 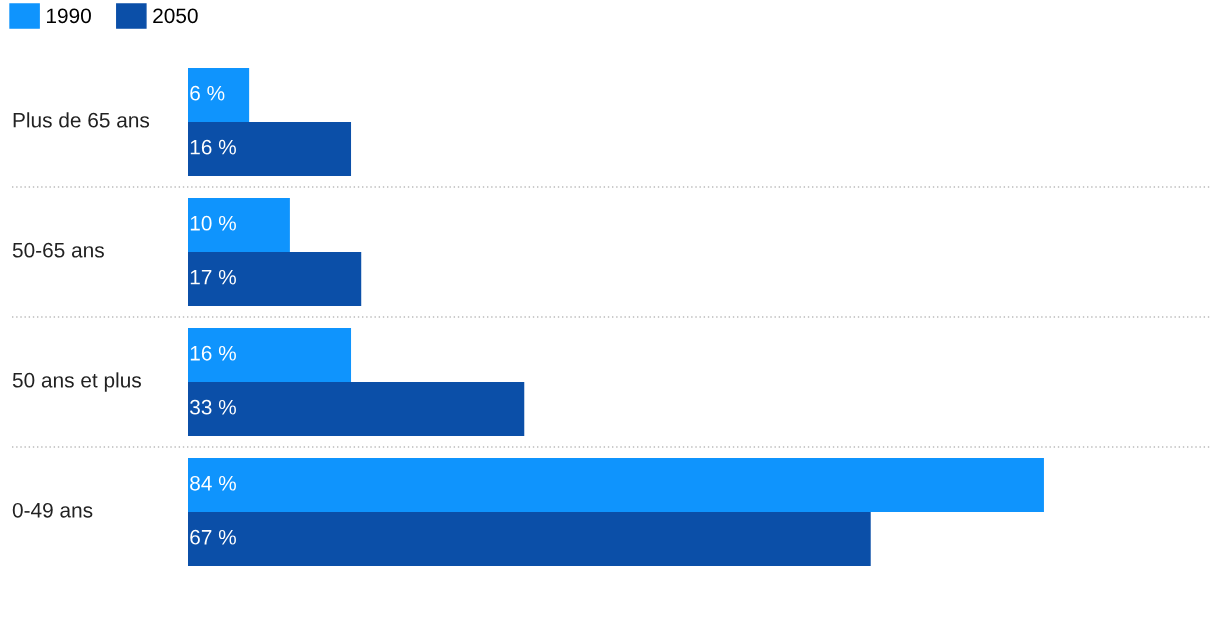 What do you see at coordinates (213, 223) in the screenshot?
I see `data-label: 10 %` at bounding box center [213, 223].